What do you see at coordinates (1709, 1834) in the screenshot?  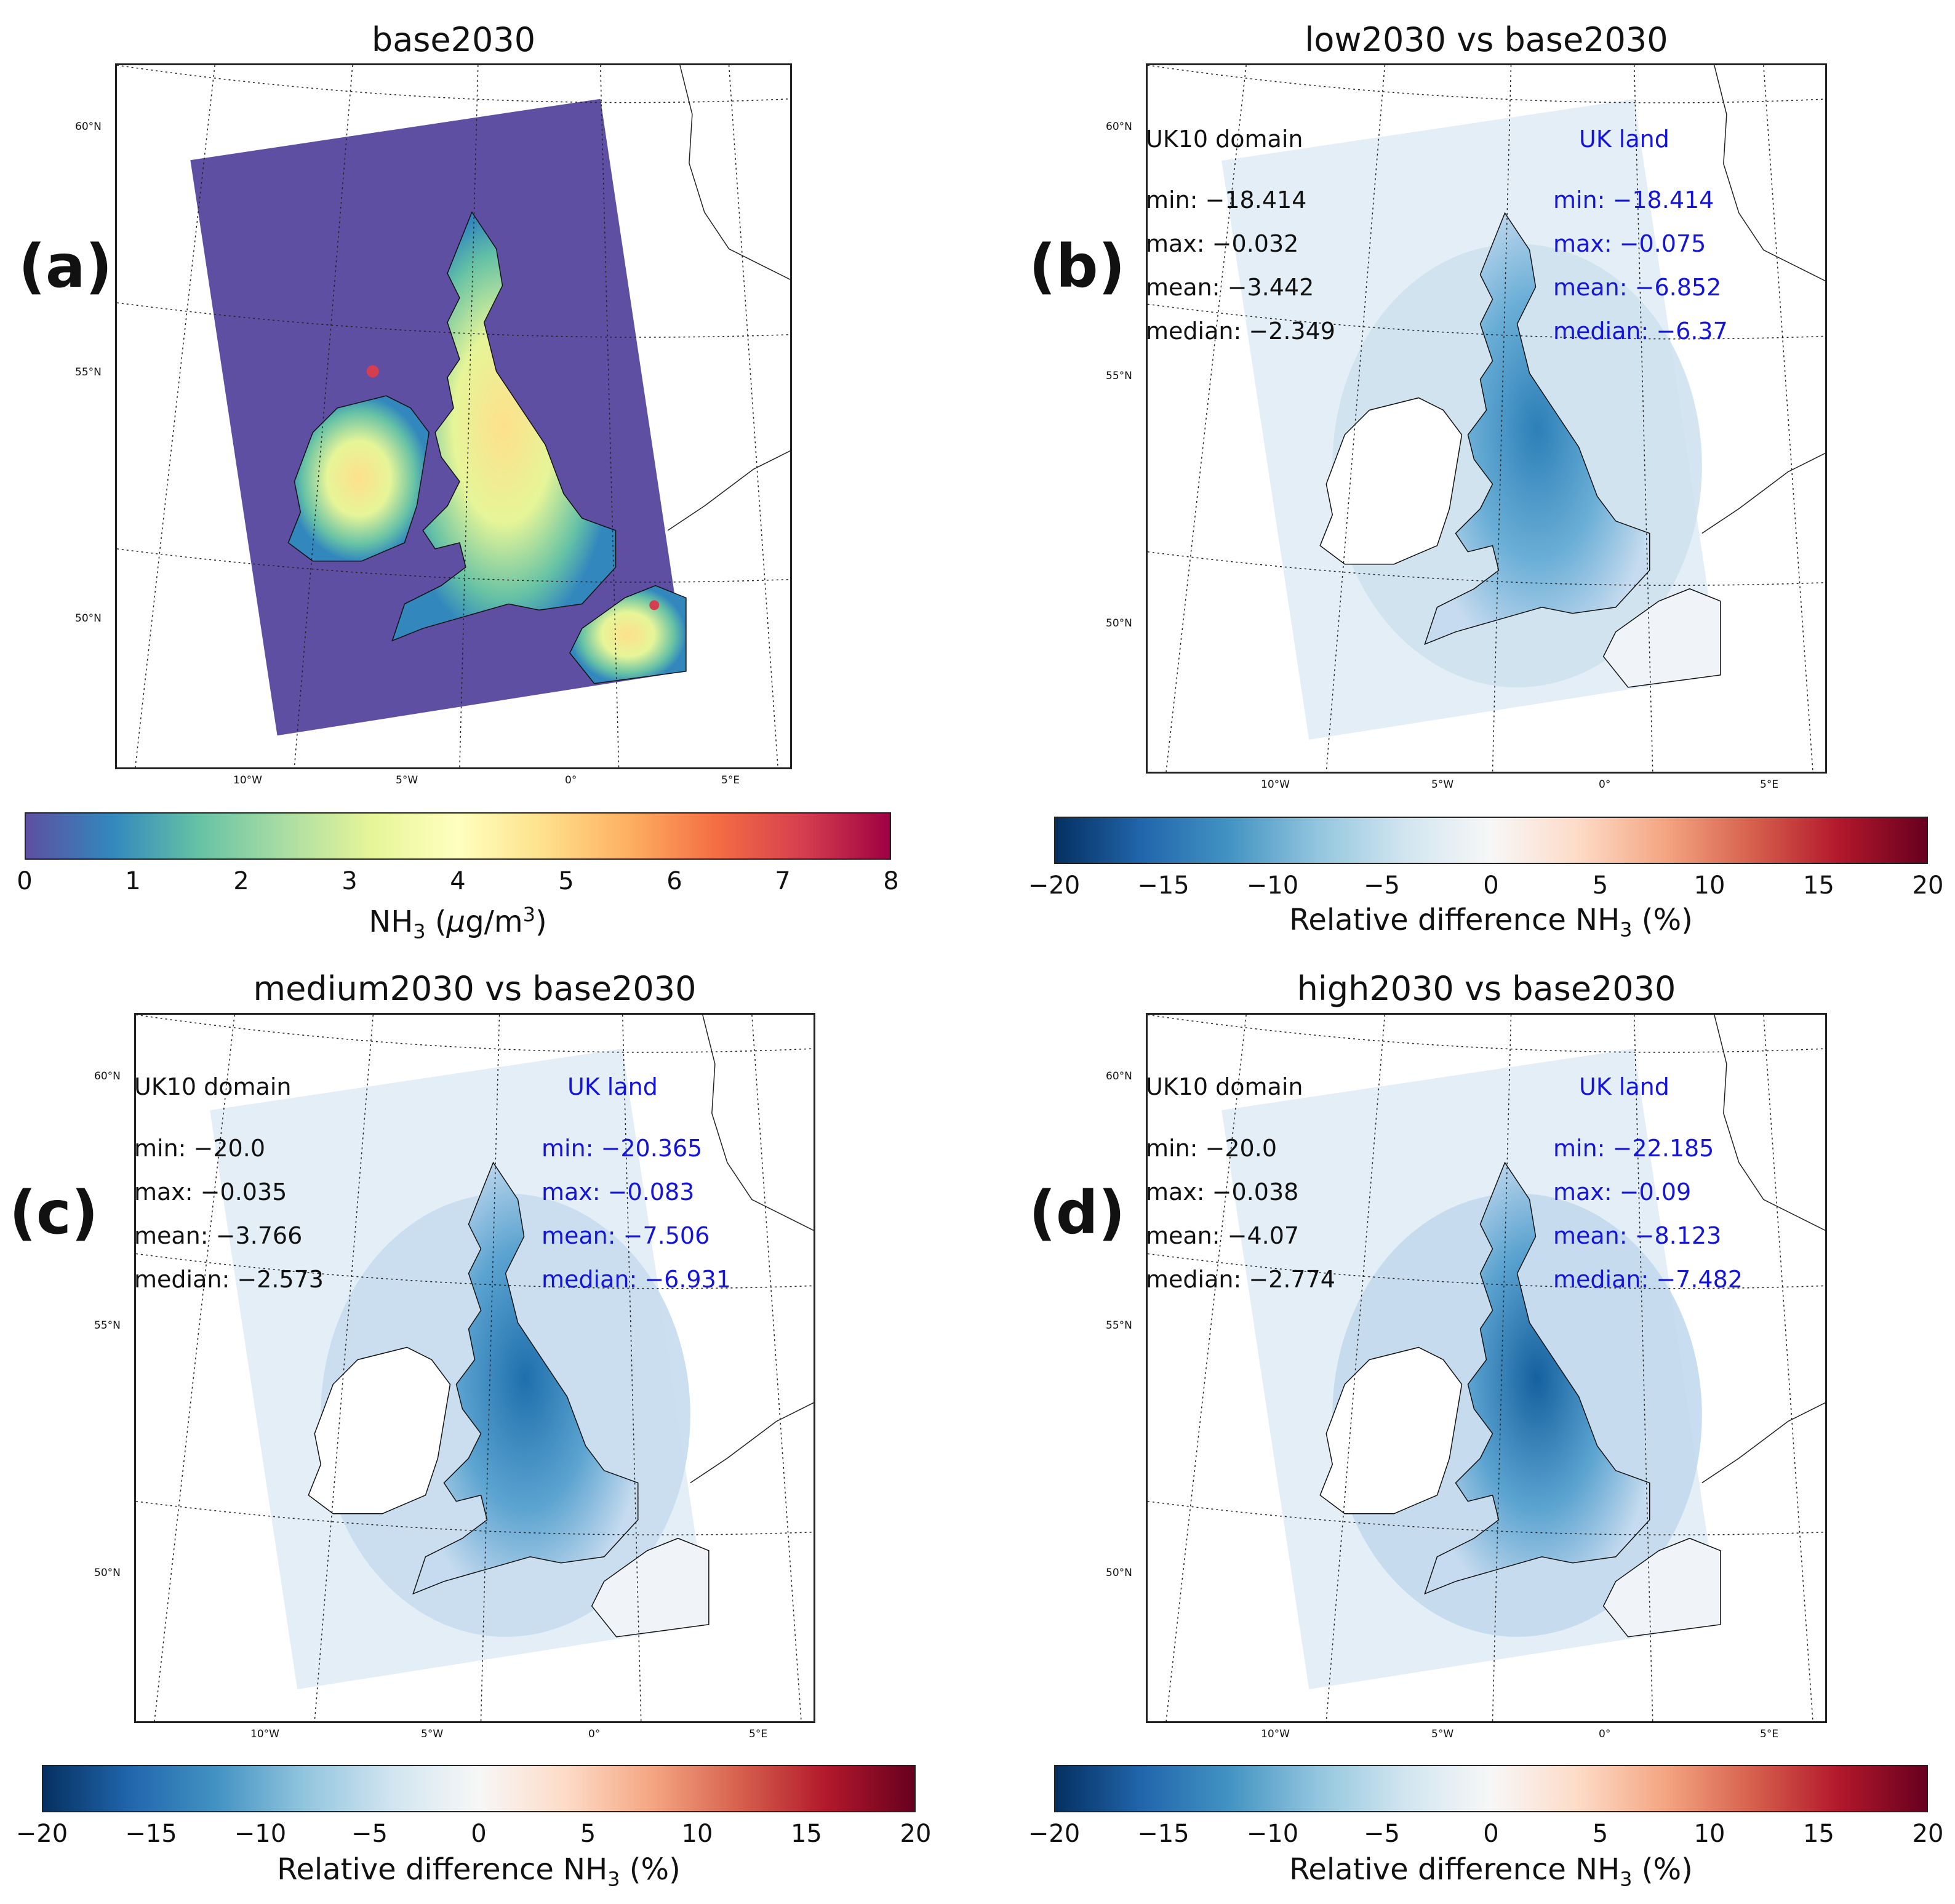 I see `colorbar-d-tick: 10` at bounding box center [1709, 1834].